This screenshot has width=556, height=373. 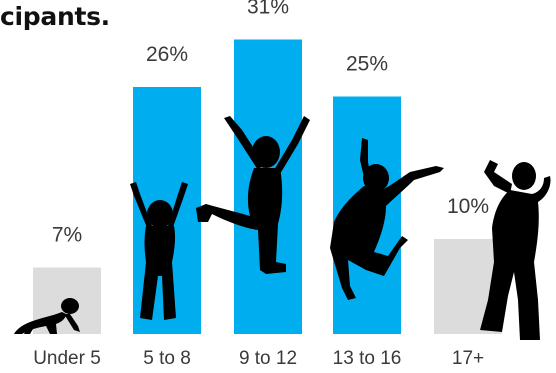 What do you see at coordinates (47, 316) in the screenshot?
I see `crawling-baby-icon` at bounding box center [47, 316].